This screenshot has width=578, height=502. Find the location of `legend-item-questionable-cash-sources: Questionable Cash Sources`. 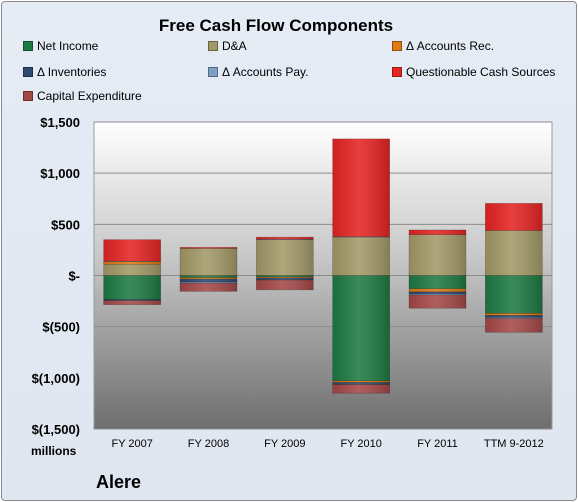

legend-item-questionable-cash-sources: Questionable Cash Sources is located at coordinates (473, 72).